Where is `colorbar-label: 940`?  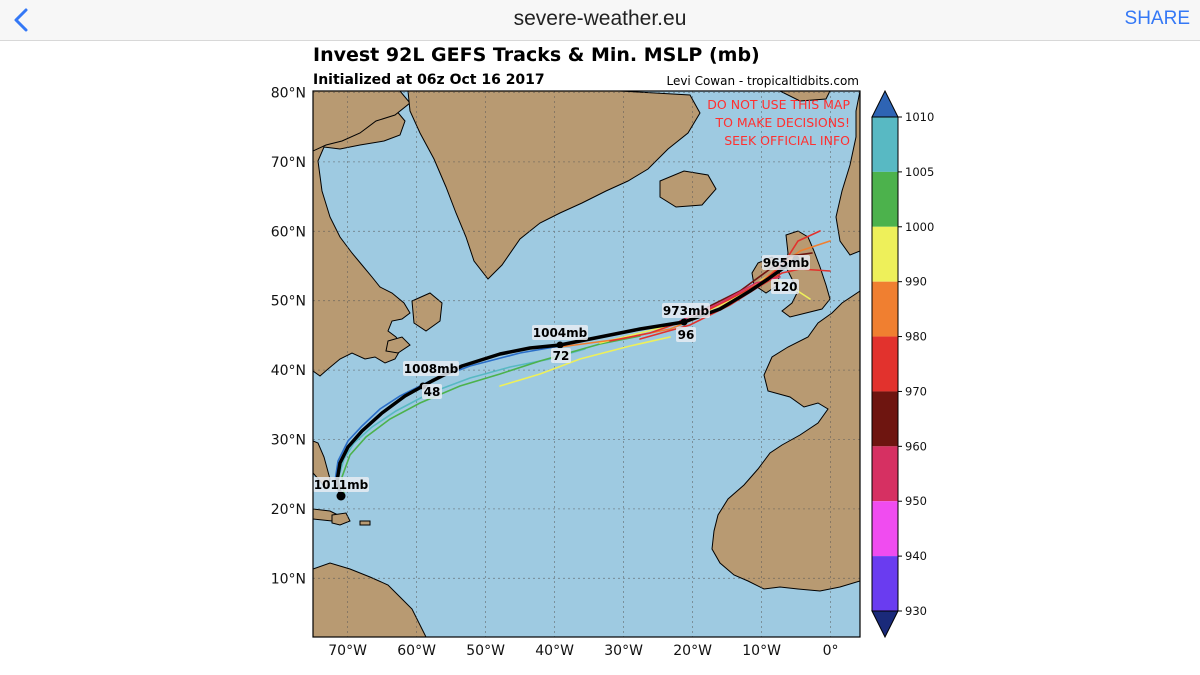 colorbar-label: 940 is located at coordinates (916, 556).